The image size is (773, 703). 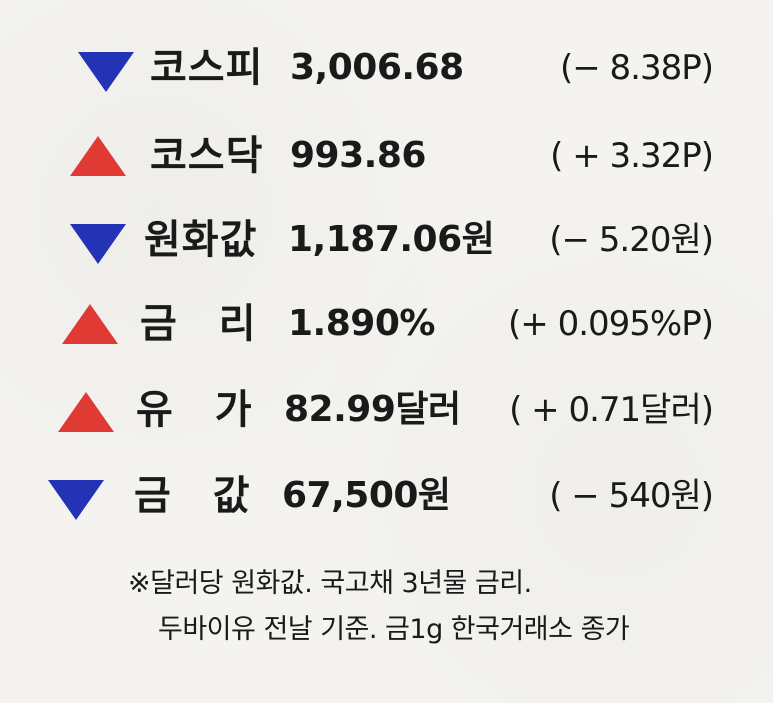 What do you see at coordinates (632, 156) in the screenshot?
I see `row-change: ( + 3.32P)` at bounding box center [632, 156].